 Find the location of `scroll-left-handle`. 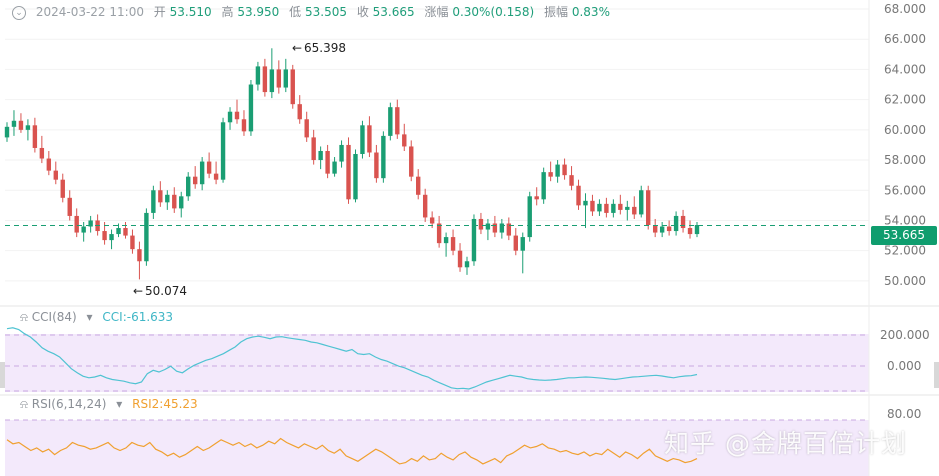

scroll-left-handle is located at coordinates (2, 375).